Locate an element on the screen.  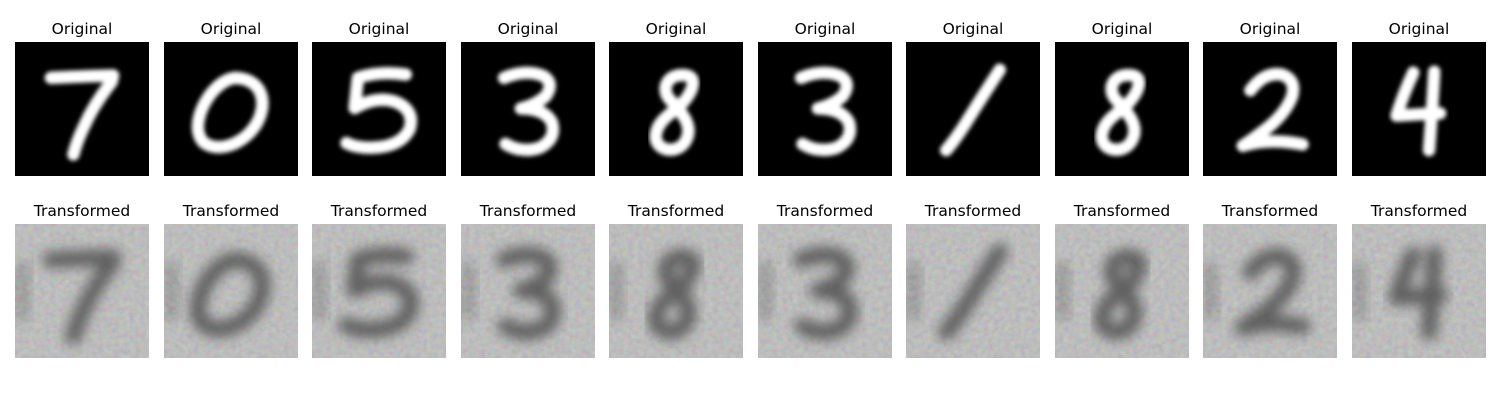
transformed-digit-7-picture is located at coordinates (82, 291).